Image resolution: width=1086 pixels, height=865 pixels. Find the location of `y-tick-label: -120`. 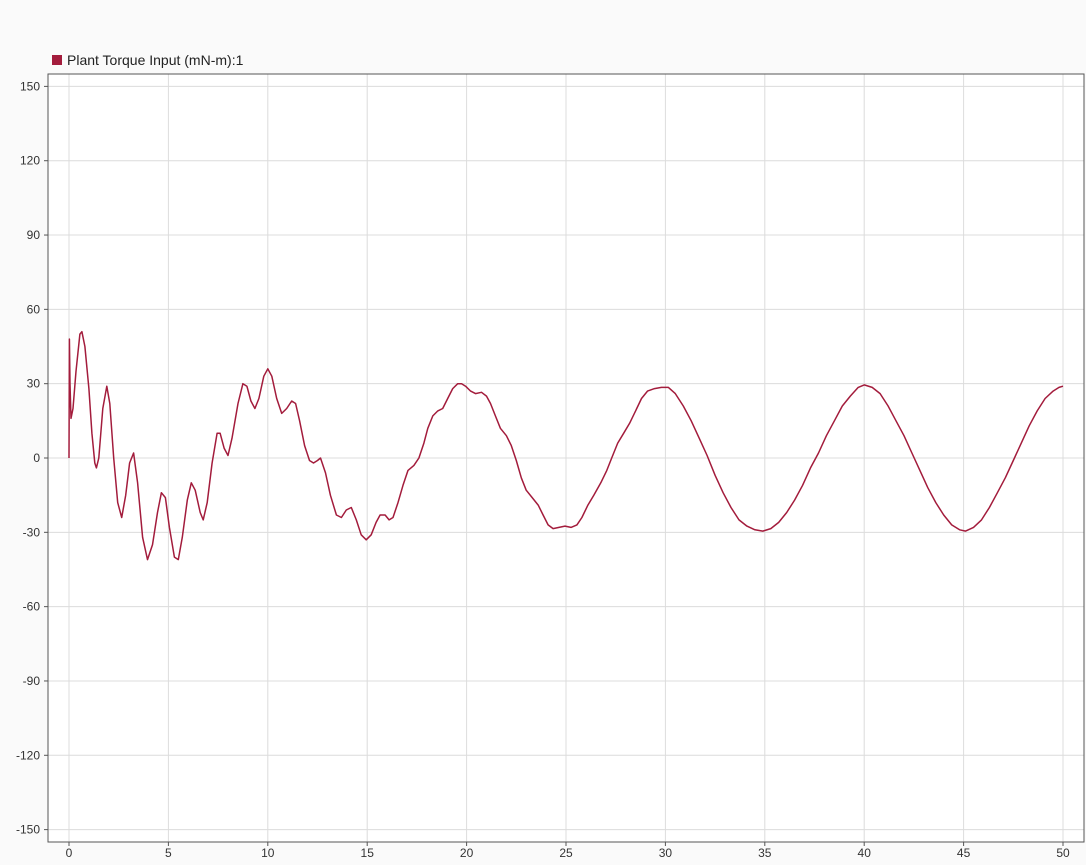

y-tick-label: -120 is located at coordinates (28, 755).